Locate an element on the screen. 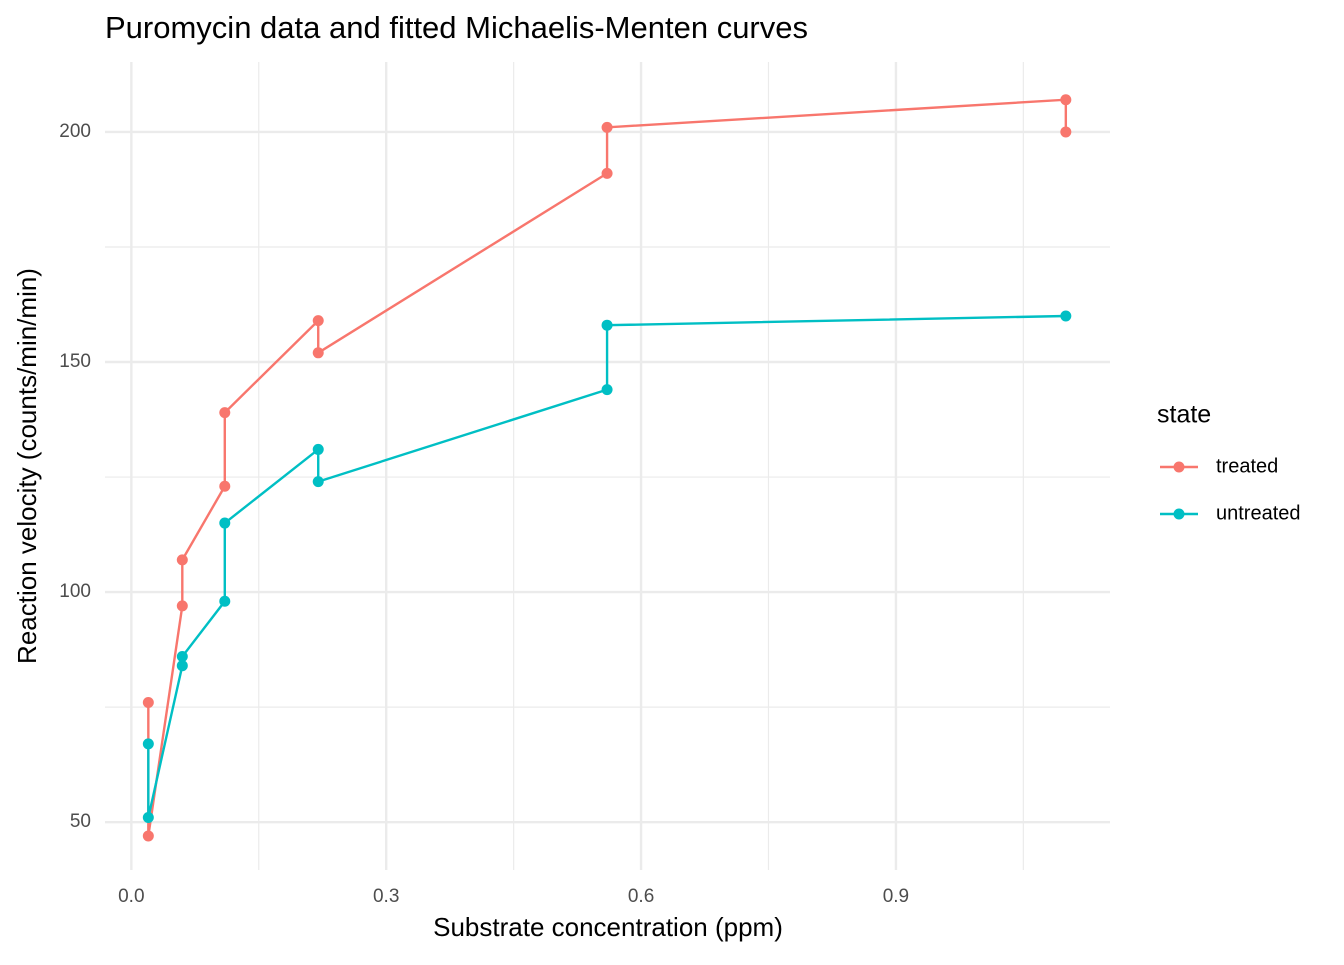 The height and width of the screenshot is (965, 1344). x-tick-label: 0.9 is located at coordinates (896, 896).